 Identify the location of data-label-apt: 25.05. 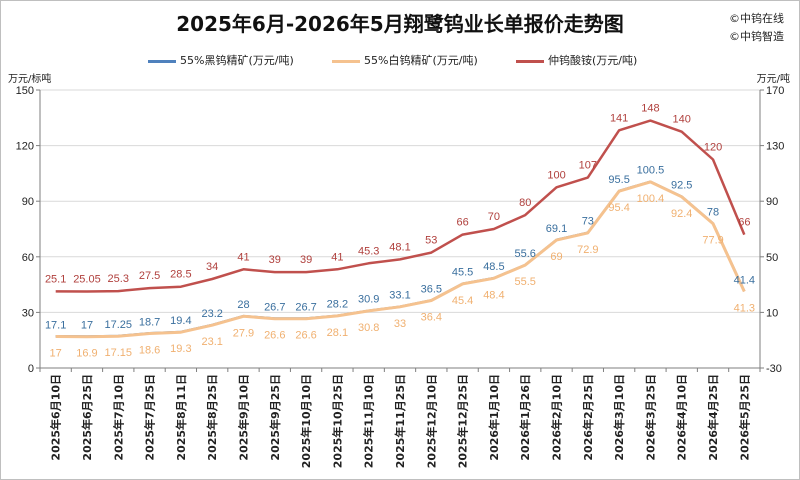
(87, 279).